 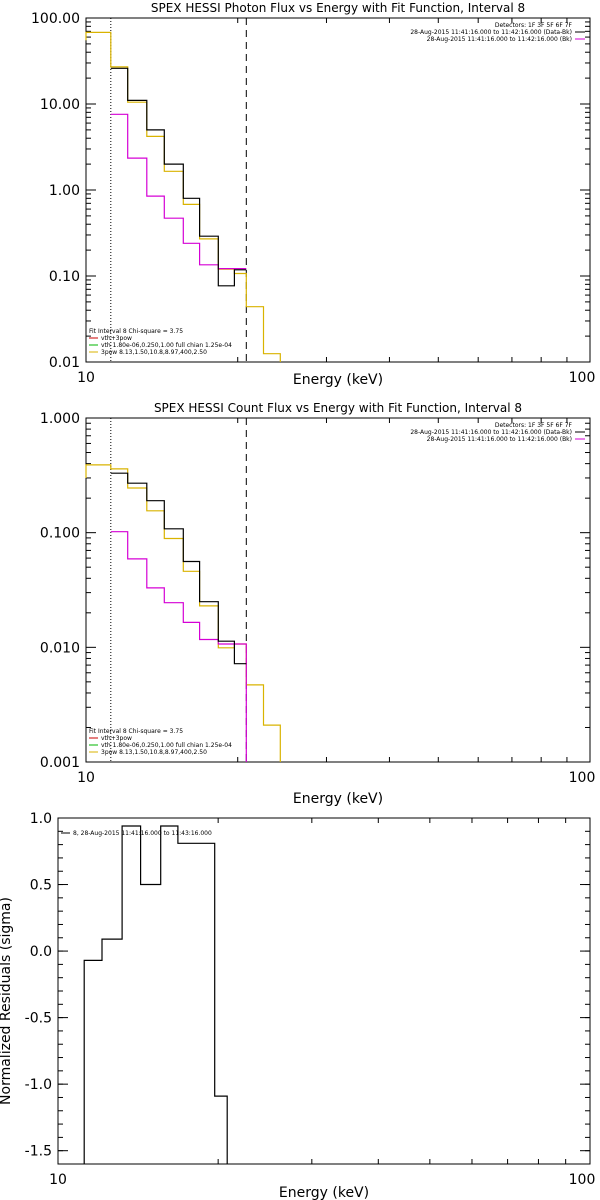 I want to click on y-tick-label: 100.00, so click(x=55, y=19).